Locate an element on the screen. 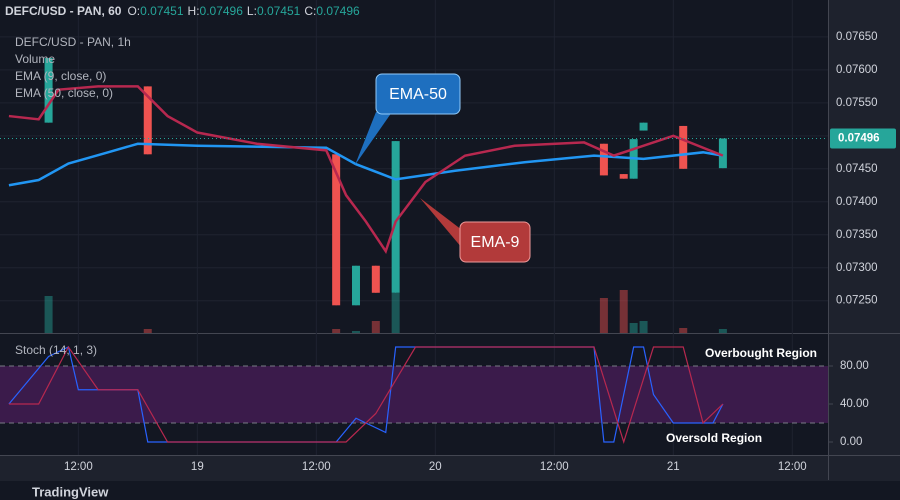 This screenshot has width=900, height=500. callout-label: EMA-50 is located at coordinates (418, 94).